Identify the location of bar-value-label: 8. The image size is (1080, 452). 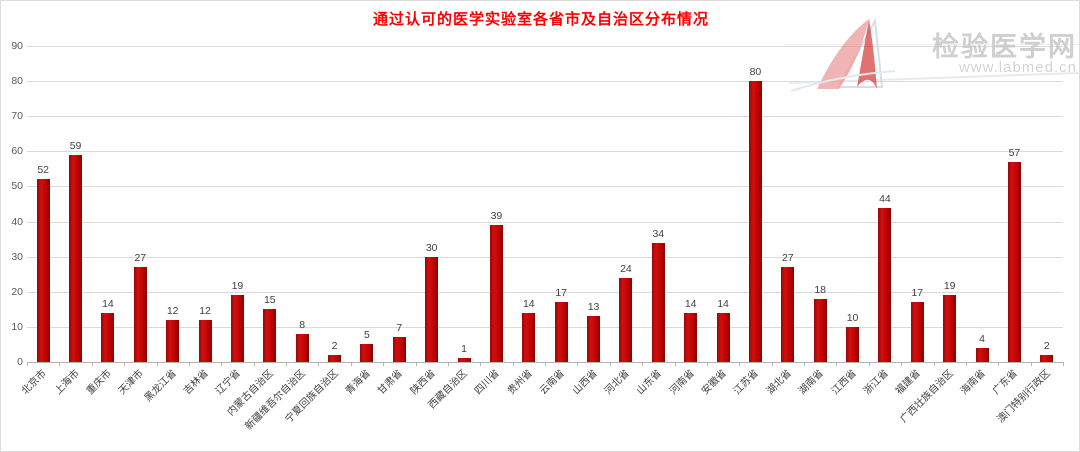
(302, 324).